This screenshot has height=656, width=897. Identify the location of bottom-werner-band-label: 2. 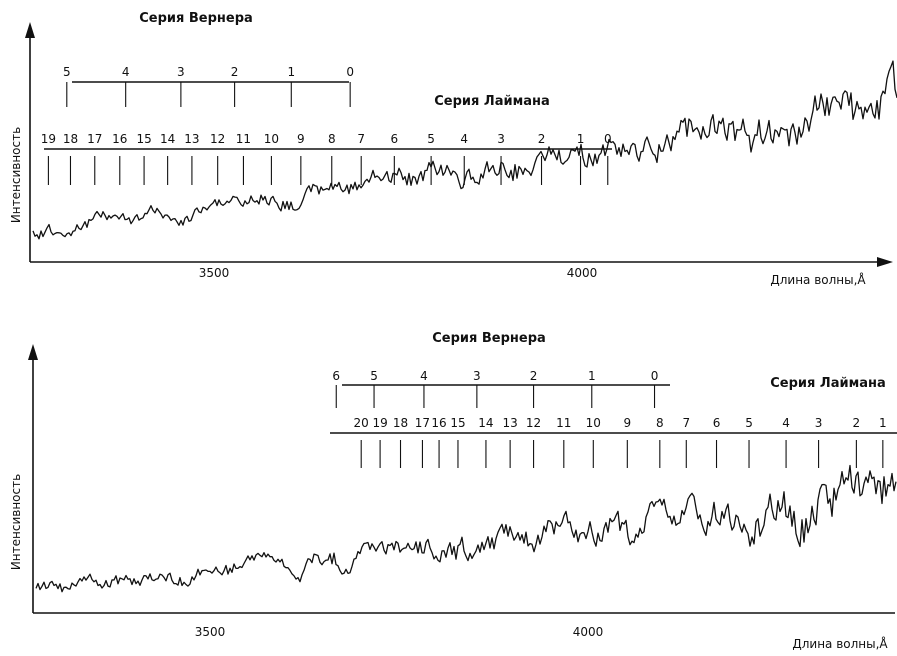
(534, 376).